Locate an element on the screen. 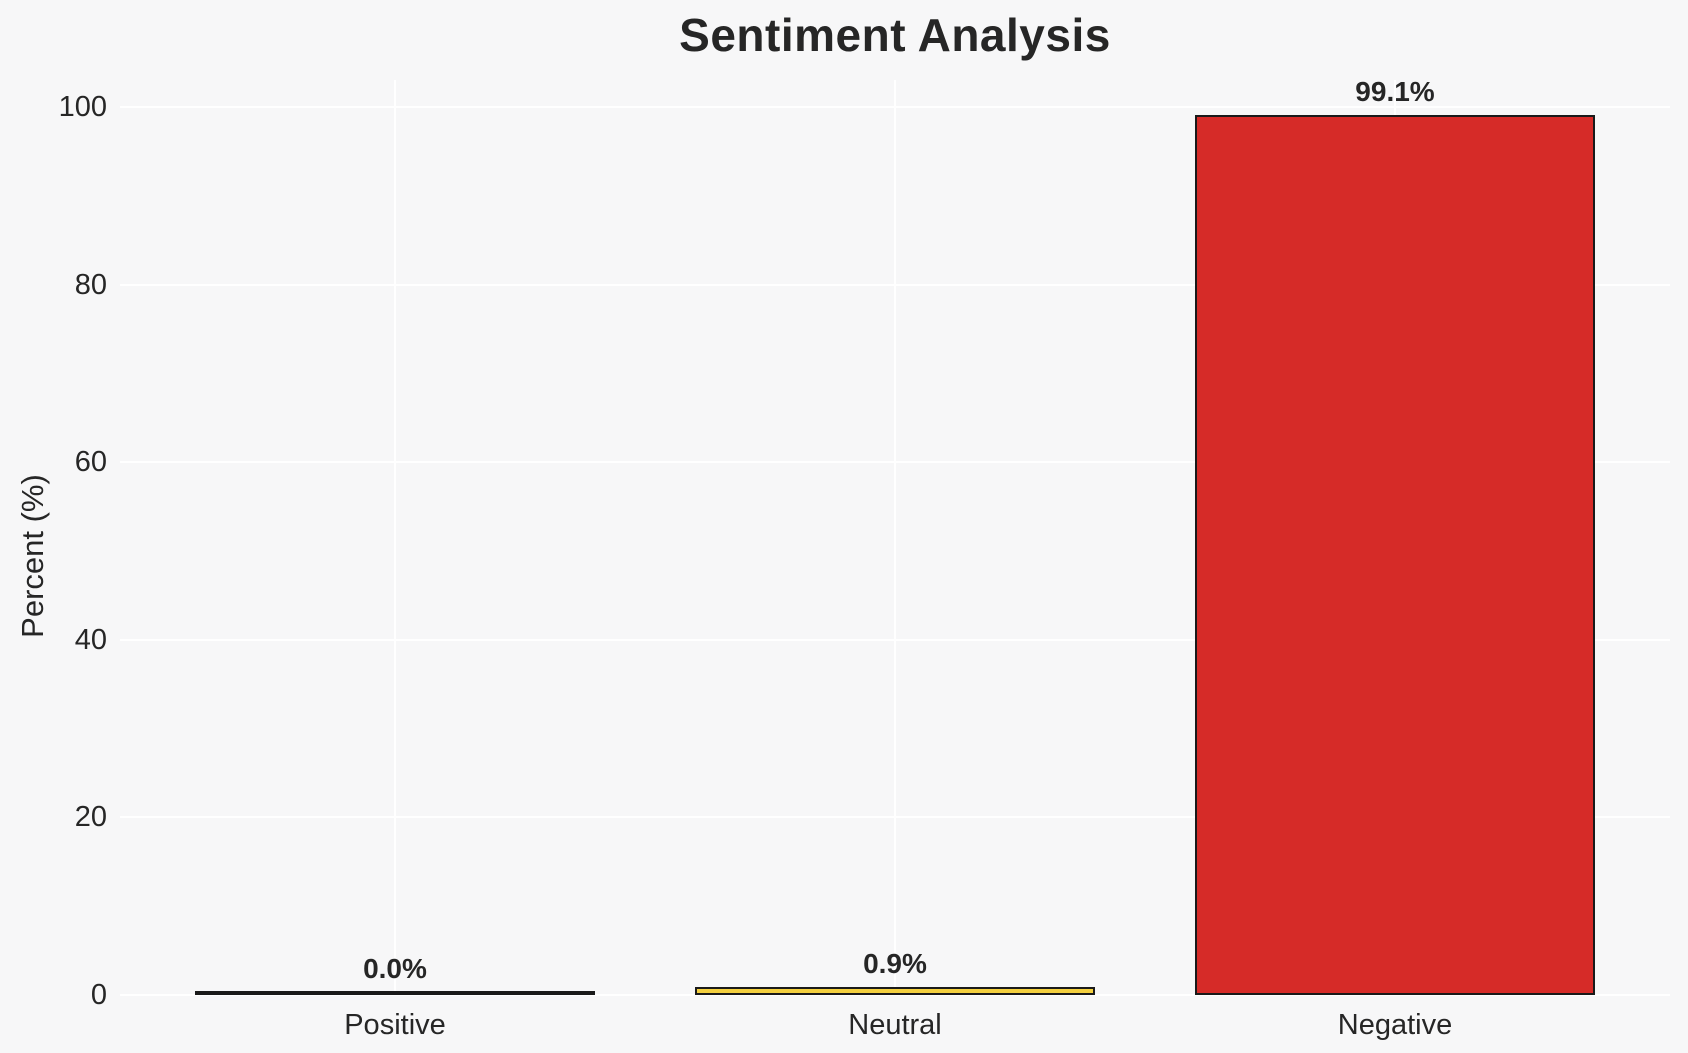 This screenshot has height=1053, width=1688. chart-title: Sentiment Analysis is located at coordinates (895, 35).